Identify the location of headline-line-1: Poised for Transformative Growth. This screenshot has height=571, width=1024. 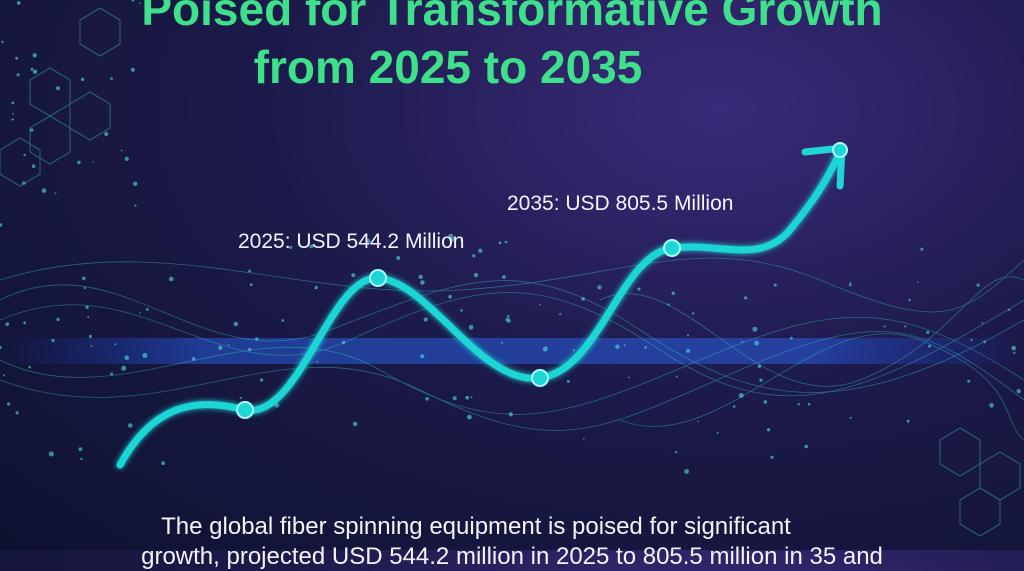
(512, 17).